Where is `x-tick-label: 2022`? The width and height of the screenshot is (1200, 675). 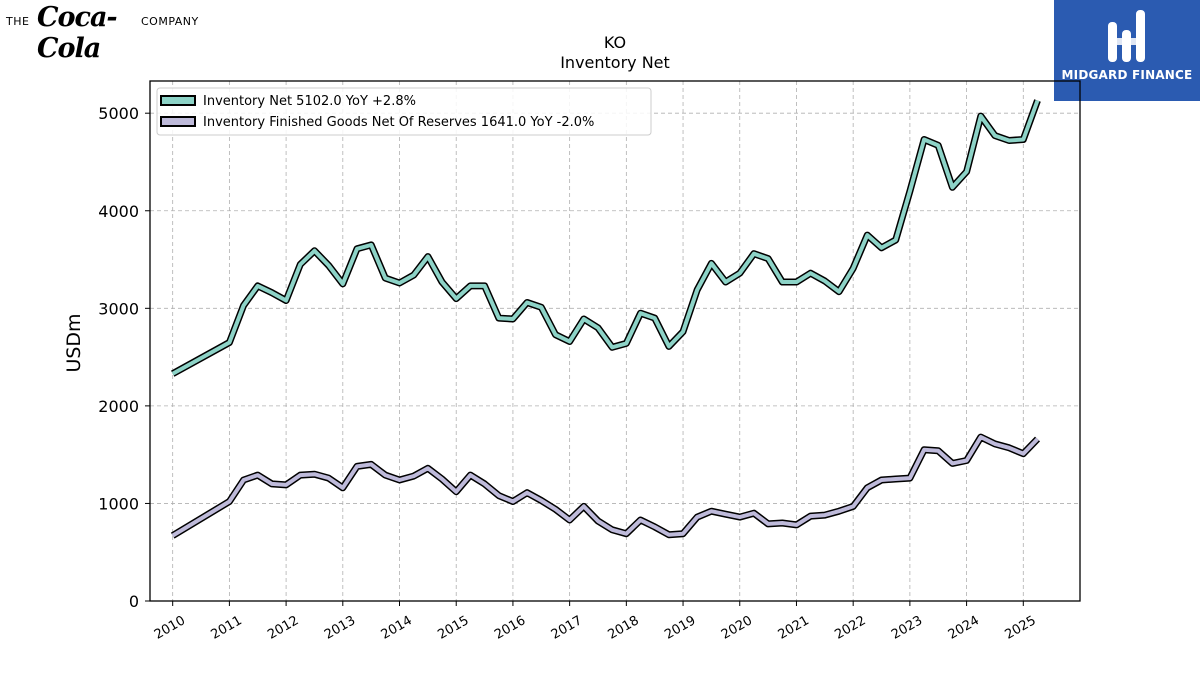 x-tick-label: 2022 is located at coordinates (850, 628).